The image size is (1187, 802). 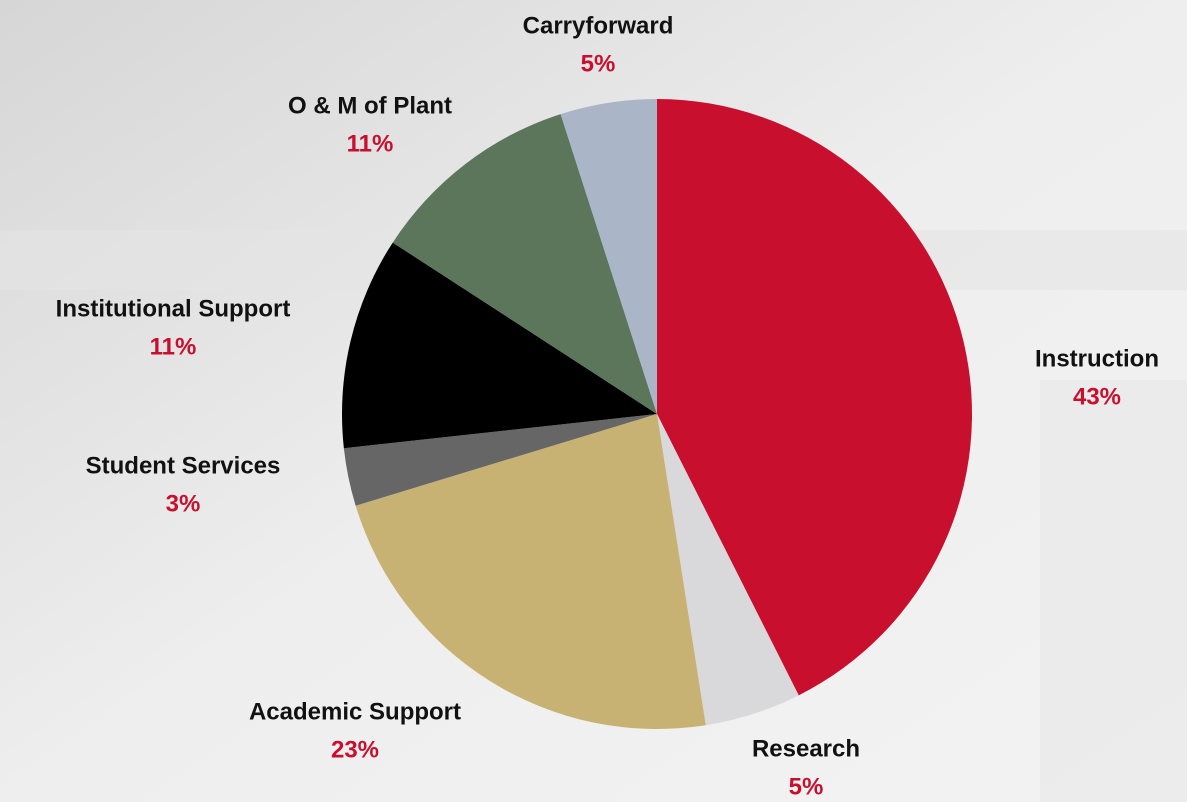 I want to click on slice-label: Research, so click(x=806, y=748).